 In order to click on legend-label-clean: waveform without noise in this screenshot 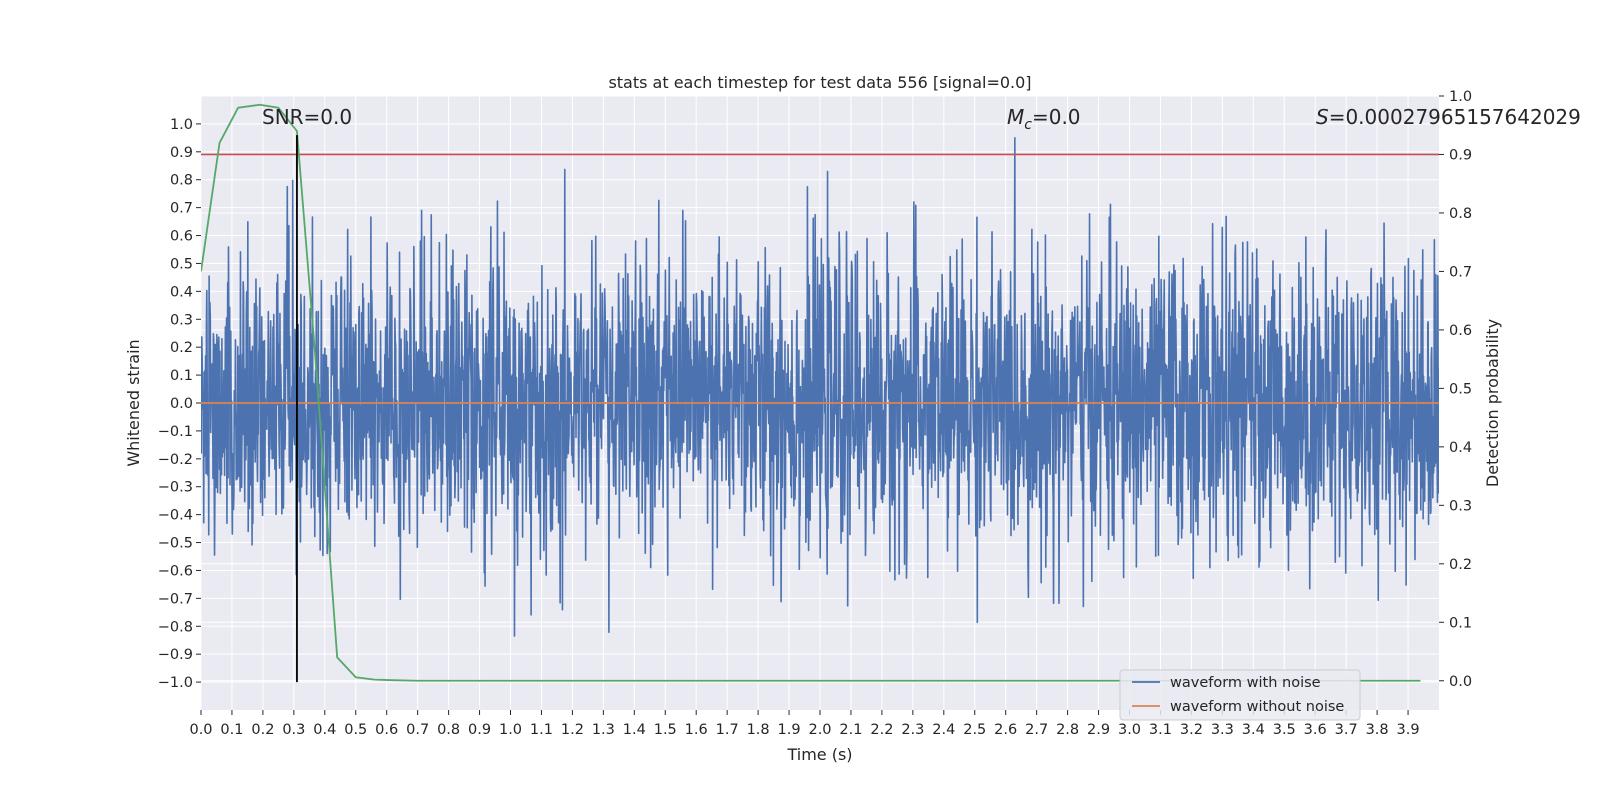, I will do `click(1257, 707)`.